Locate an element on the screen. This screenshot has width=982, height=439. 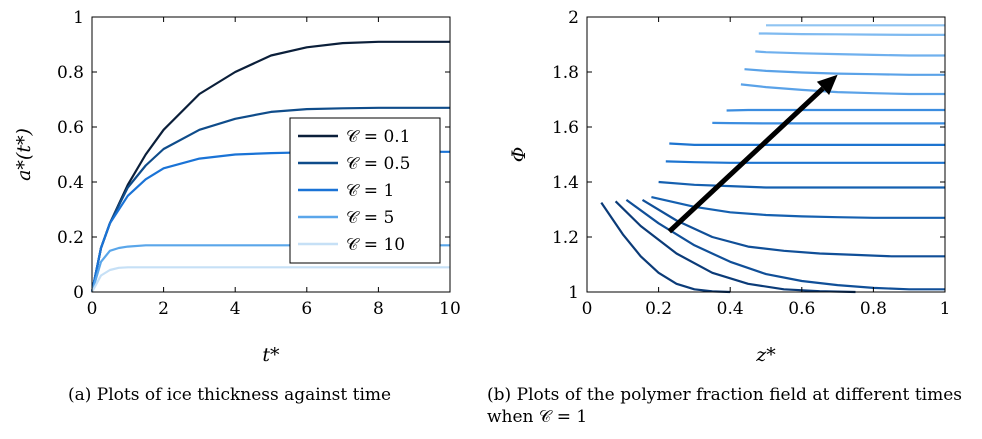
time-arrow-head is located at coordinates (827, 84).